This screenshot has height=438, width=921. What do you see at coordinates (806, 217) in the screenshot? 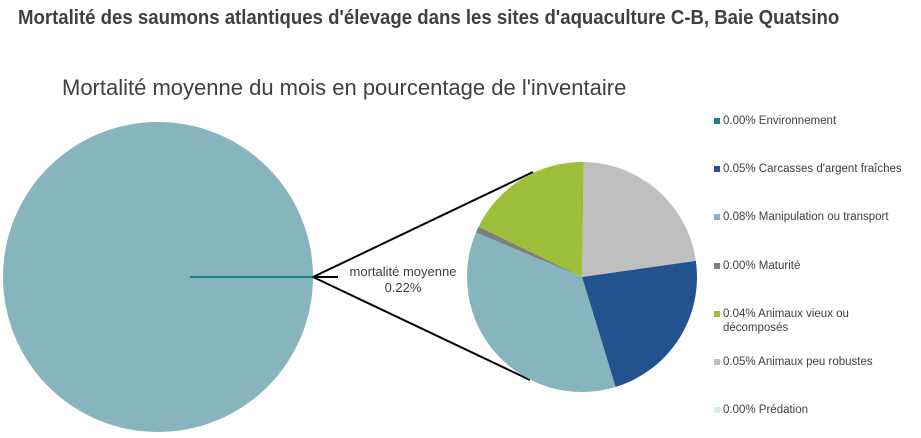
I see `legend-label: 0.08% Manipulation ou transport` at bounding box center [806, 217].